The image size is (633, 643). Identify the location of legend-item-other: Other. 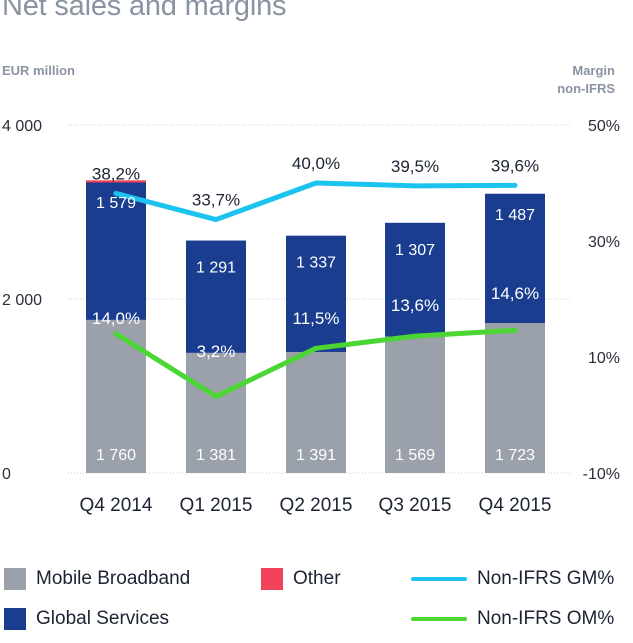
(301, 579).